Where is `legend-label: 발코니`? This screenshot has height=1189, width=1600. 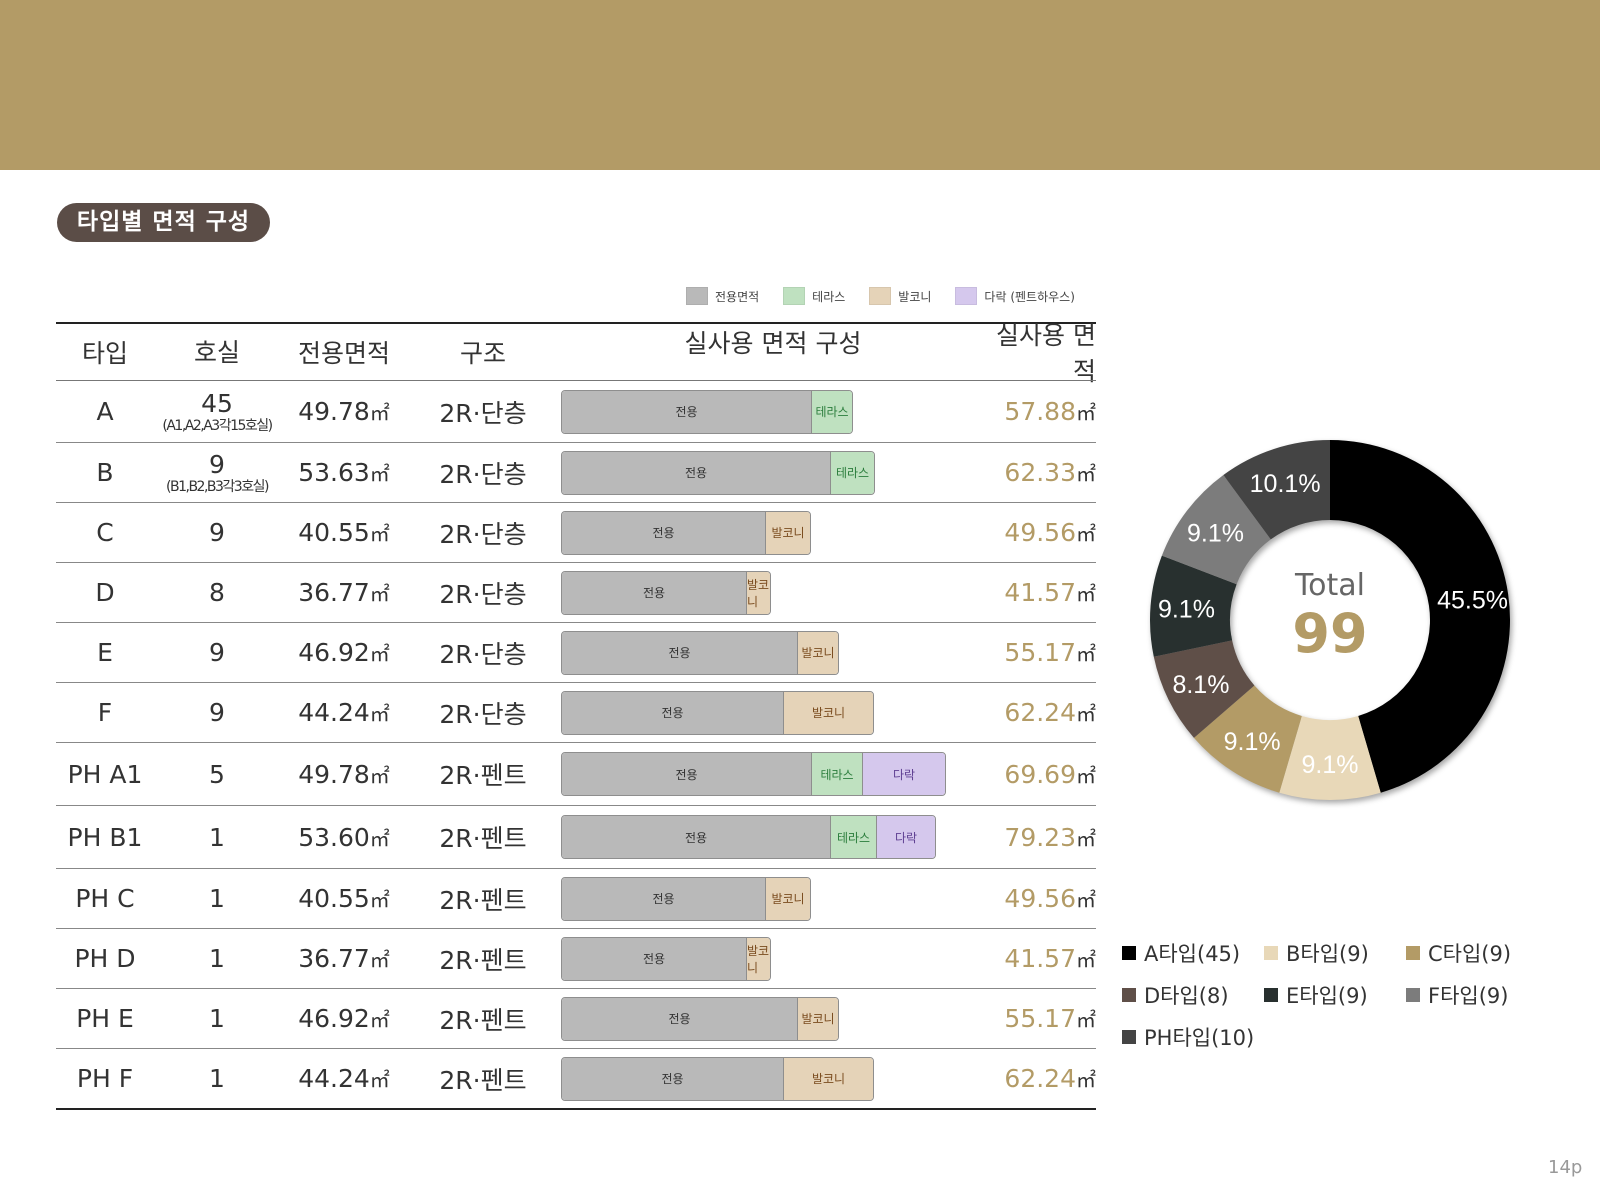
legend-label: 발코니 is located at coordinates (915, 296).